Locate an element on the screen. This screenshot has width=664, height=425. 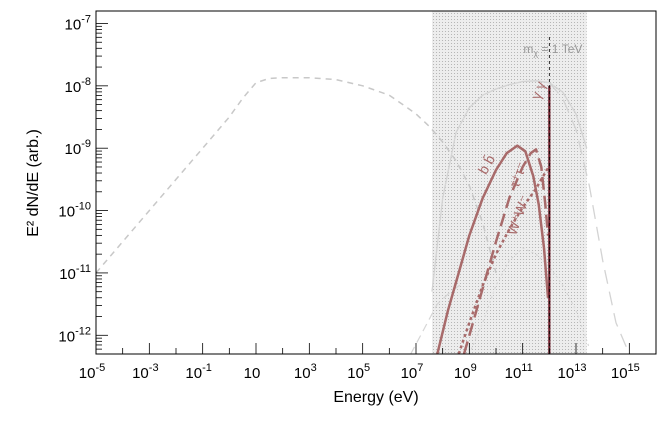
y-tick-label-2: 10⁻¹⁰ is located at coordinates (74, 211).